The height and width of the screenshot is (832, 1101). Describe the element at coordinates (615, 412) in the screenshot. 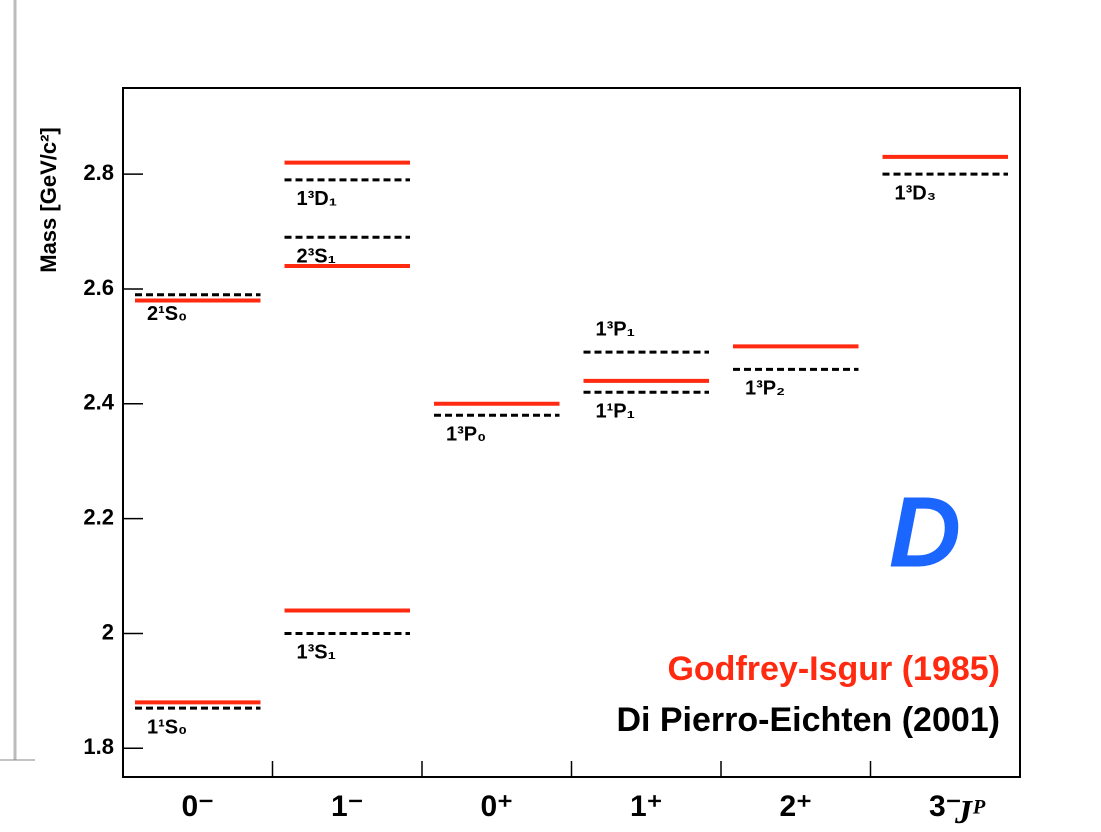

I see `state-label: 1¹P₁` at that location.